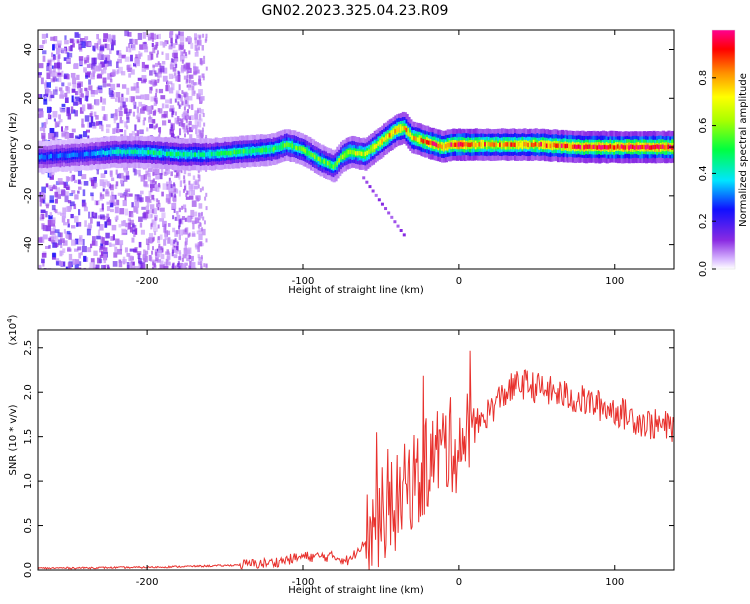  Describe the element at coordinates (147, 281) in the screenshot. I see `top-x-tick-label: -200` at that location.